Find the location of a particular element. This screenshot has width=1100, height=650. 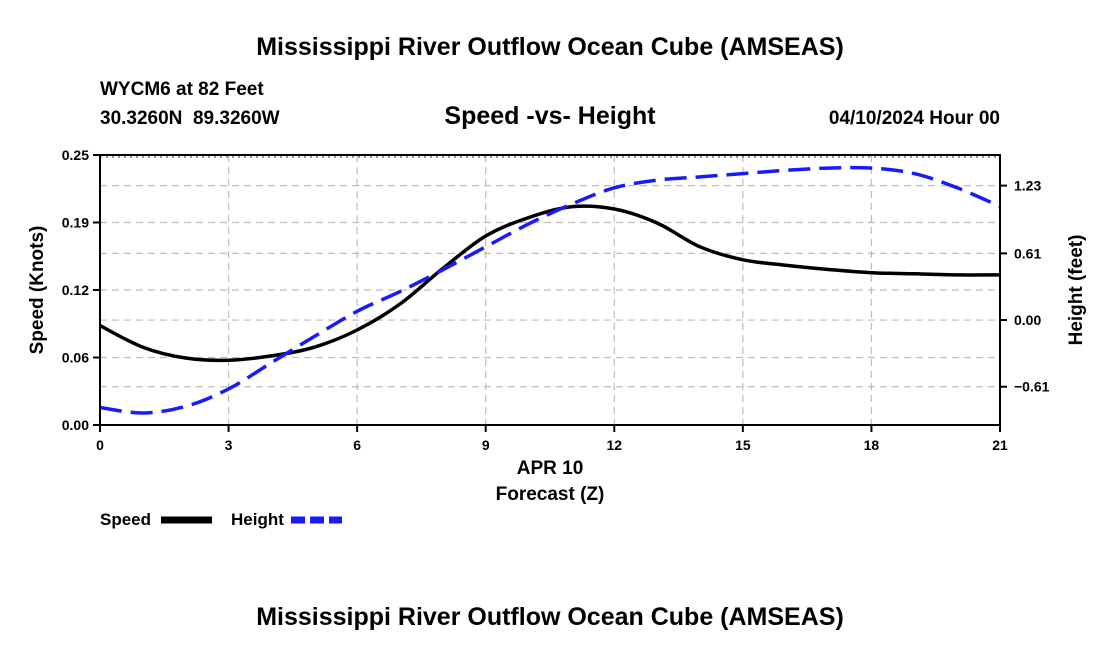

y2-tick-label: 0.61 is located at coordinates (1027, 253).